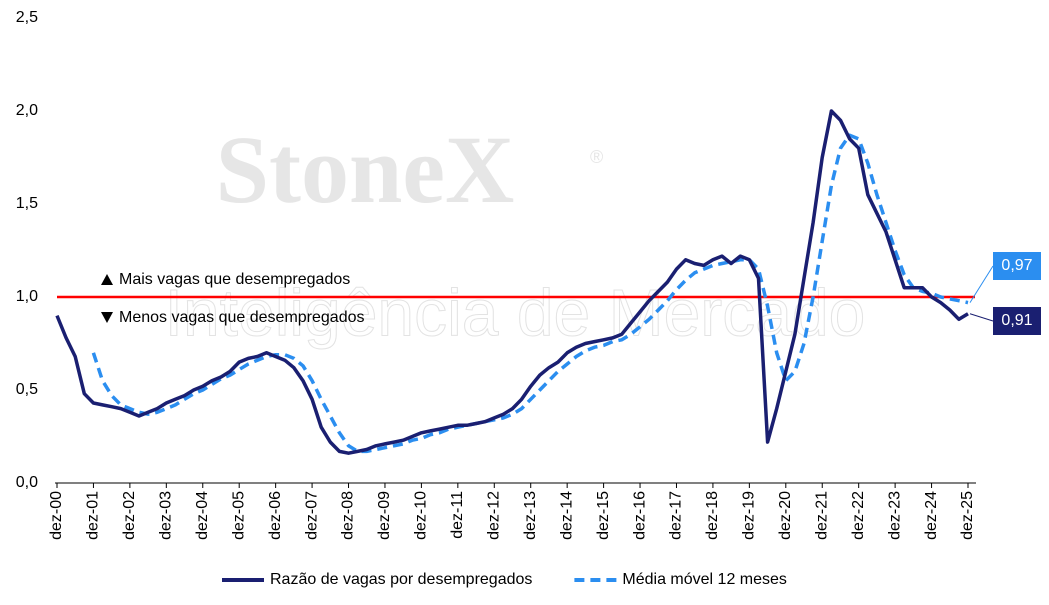  What do you see at coordinates (931, 515) in the screenshot?
I see `x-tick-label: dez-24` at bounding box center [931, 515].